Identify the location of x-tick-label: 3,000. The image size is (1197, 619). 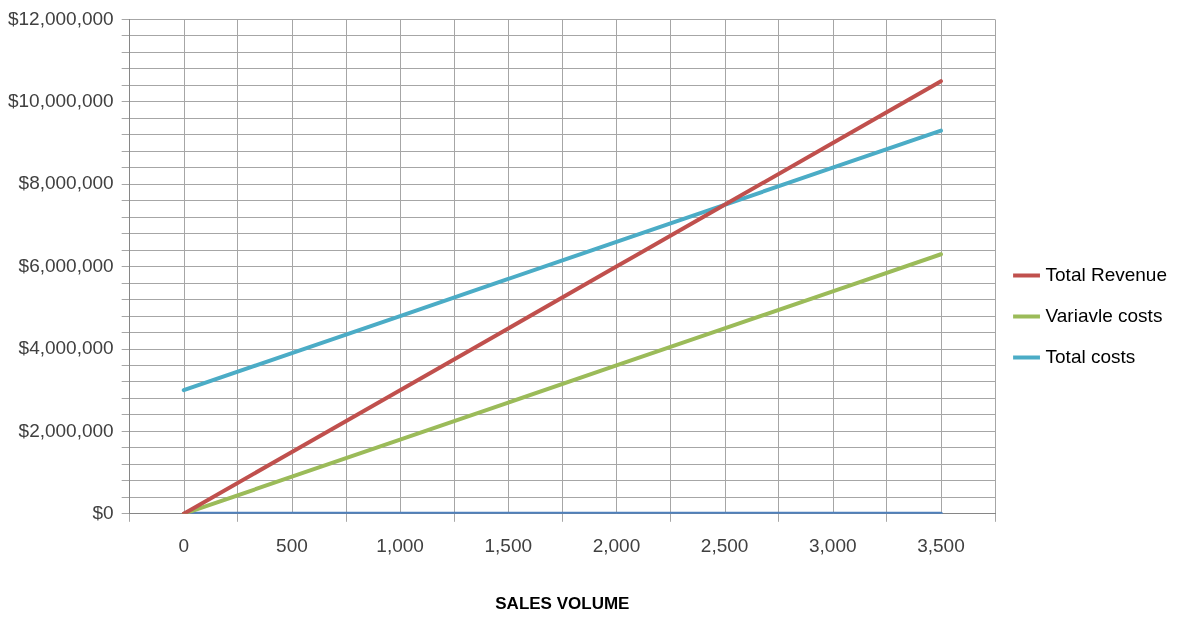
(833, 546).